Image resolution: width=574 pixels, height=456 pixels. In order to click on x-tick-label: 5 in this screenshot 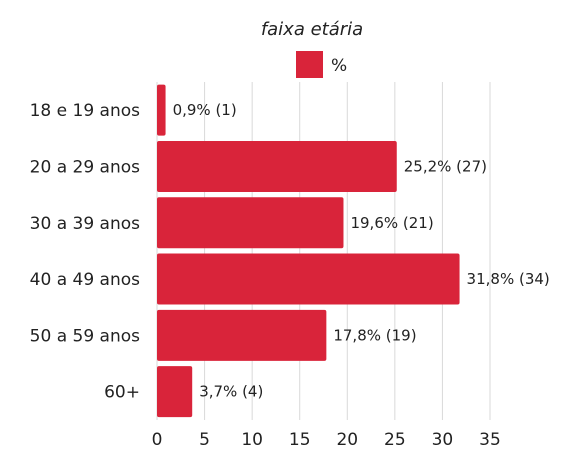, I will do `click(204, 440)`.